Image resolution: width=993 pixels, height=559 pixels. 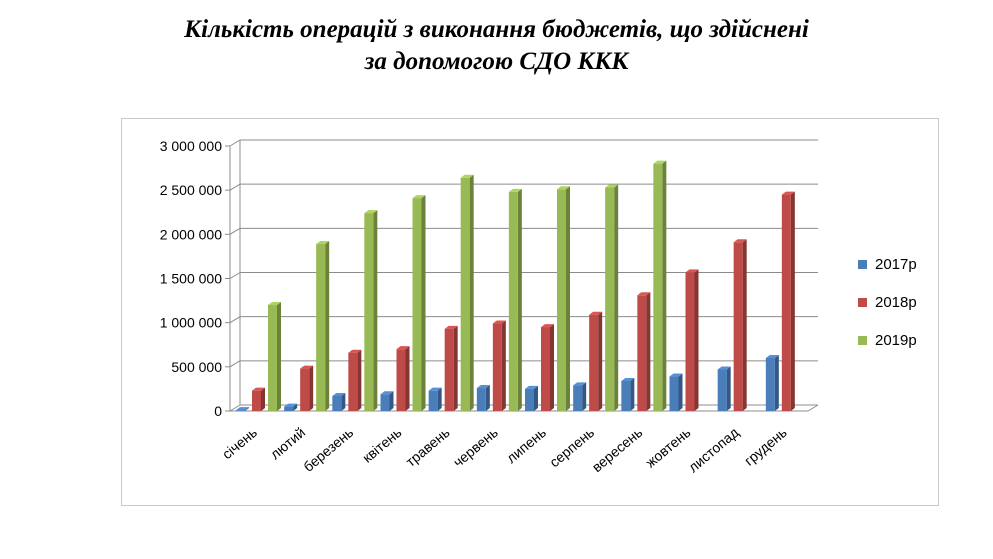 What do you see at coordinates (191, 279) in the screenshot?
I see `y-tick-label: 1 500 000` at bounding box center [191, 279].